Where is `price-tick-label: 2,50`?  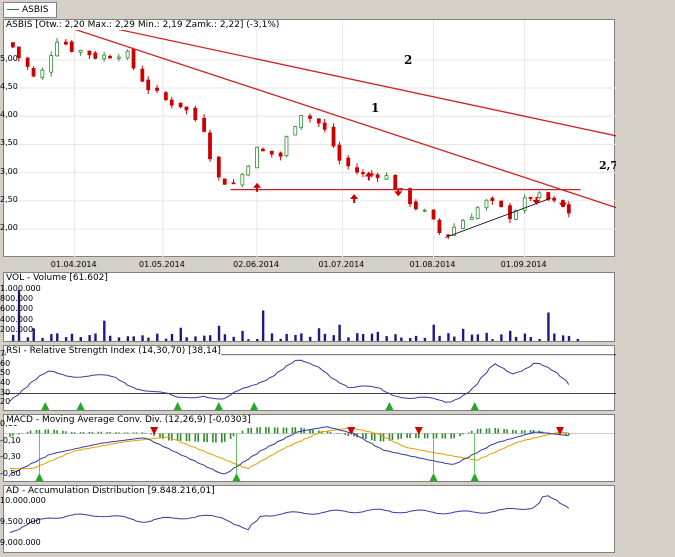 price-tick-label: 2,50 is located at coordinates (9, 199).